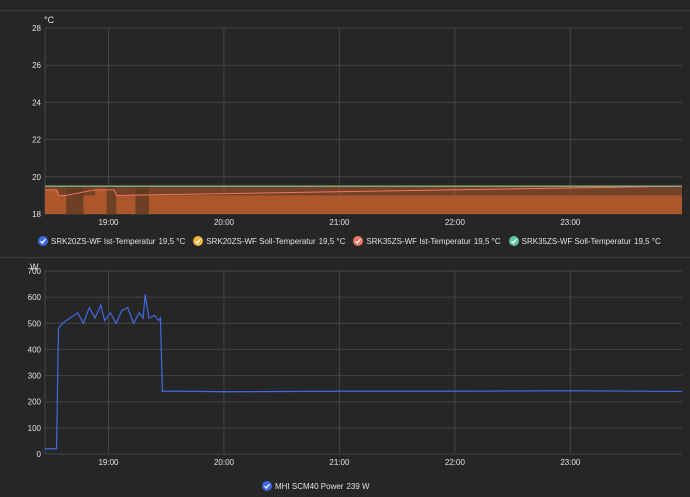 Image resolution: width=690 pixels, height=497 pixels. Describe the element at coordinates (36, 102) in the screenshot. I see `y-tick-label: 24` at that location.